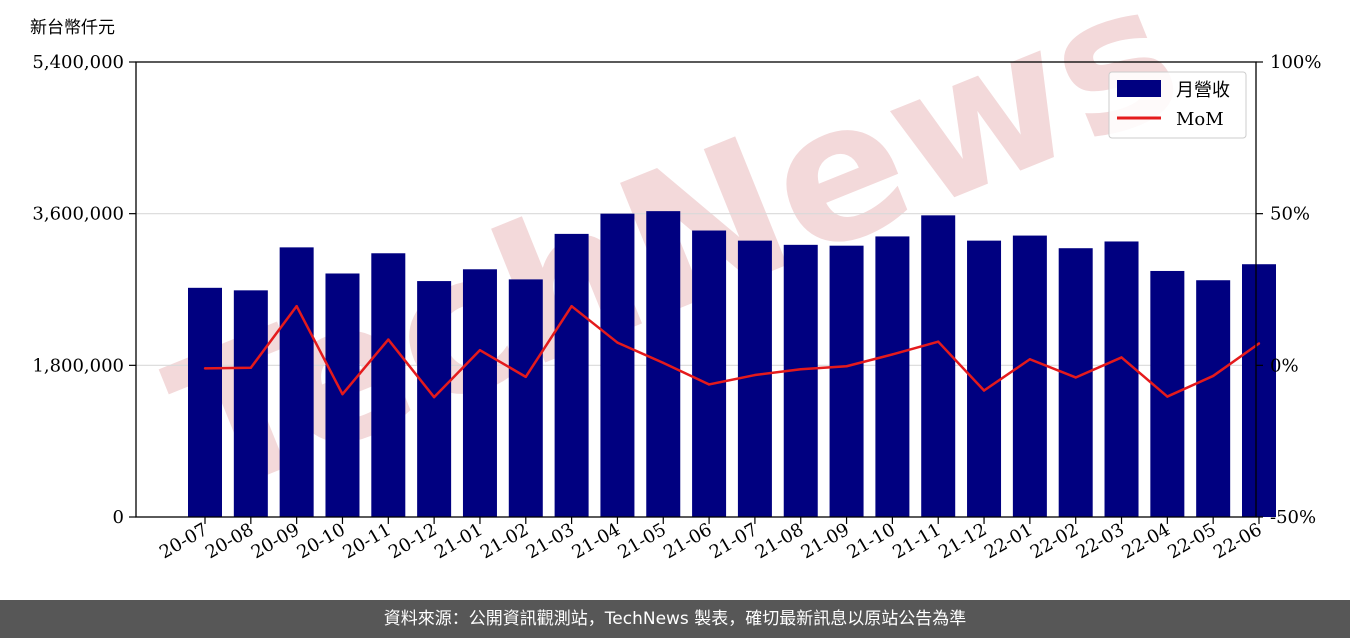 This screenshot has height=638, width=1350. Describe the element at coordinates (1054, 541) in the screenshot. I see `x-tick-label: 22-02` at that location.